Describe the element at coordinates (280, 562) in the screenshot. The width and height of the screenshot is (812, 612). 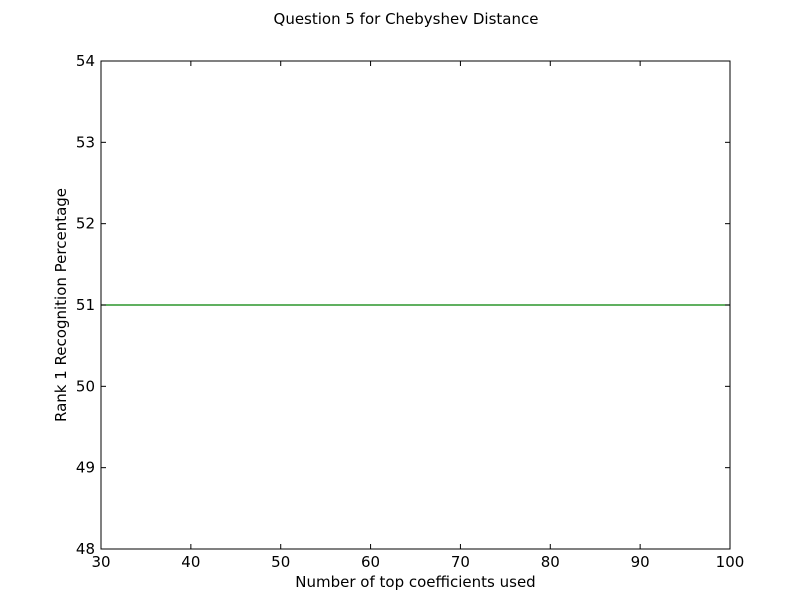
I see `x-tick-label: 50` at that location.